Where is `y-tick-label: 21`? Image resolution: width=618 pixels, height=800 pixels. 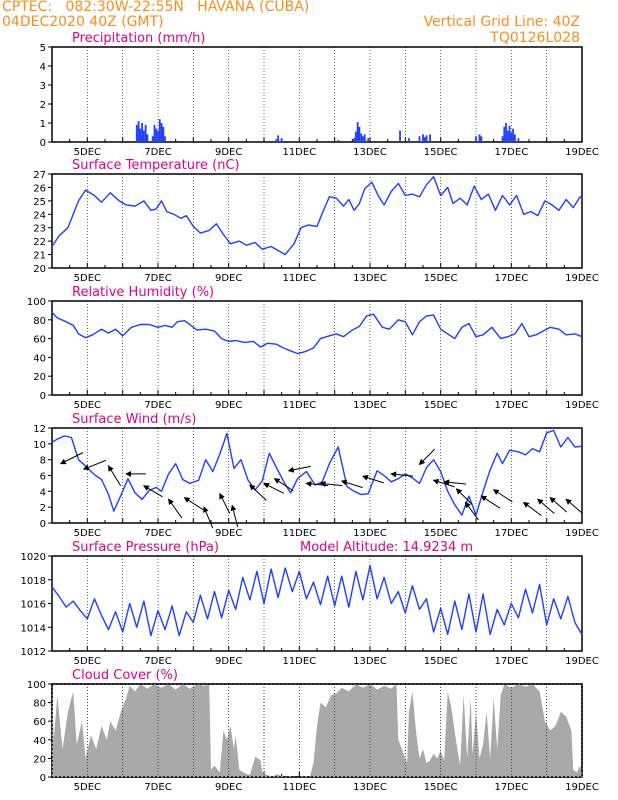
y-tick-label: 21 is located at coordinates (39, 256).